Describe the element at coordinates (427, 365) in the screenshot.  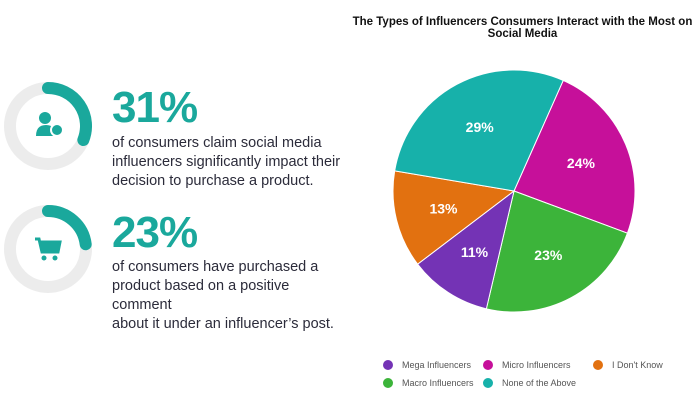
I see `legend-item-mega: Mega Influencers` at that location.